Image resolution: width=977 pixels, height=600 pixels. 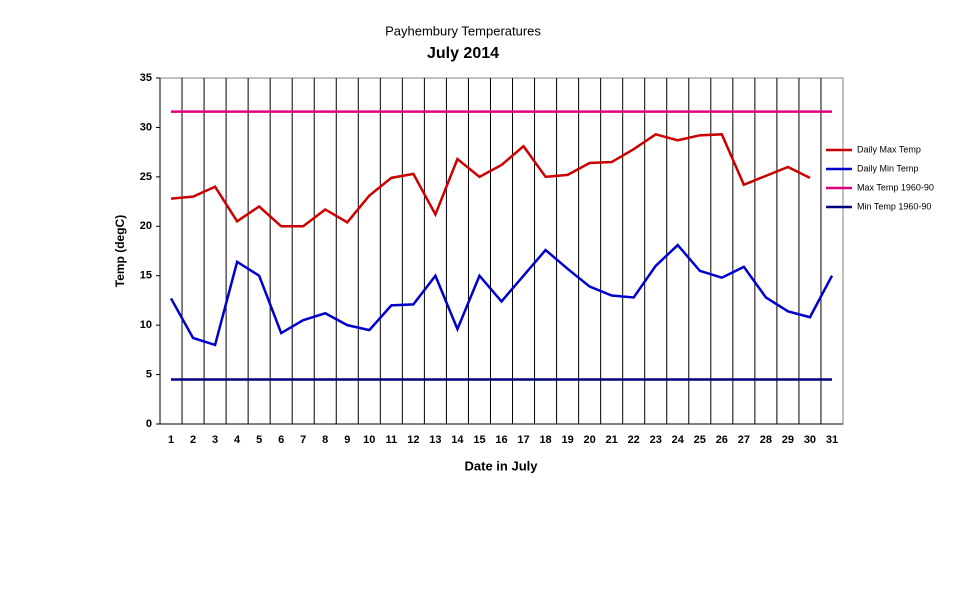 I want to click on x-tick-label: 24, so click(x=678, y=440).